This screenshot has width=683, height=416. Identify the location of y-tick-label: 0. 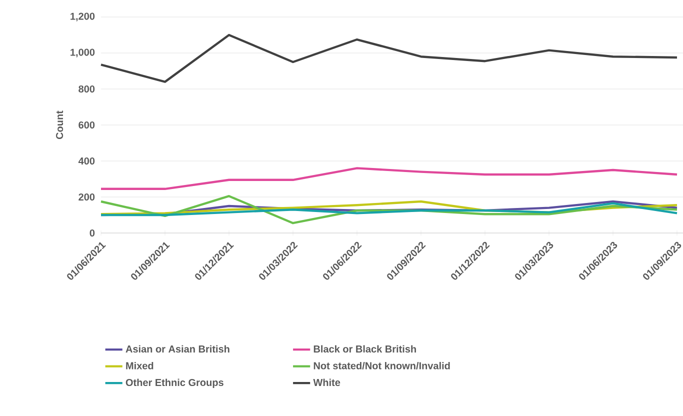
(92, 233).